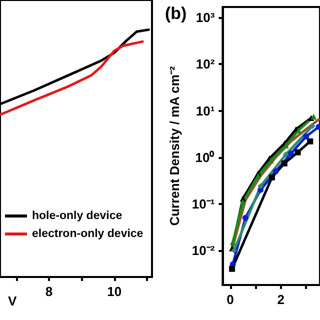 This screenshot has width=320, height=320. I want to click on y-tick-label: 10⁻¹, so click(203, 204).